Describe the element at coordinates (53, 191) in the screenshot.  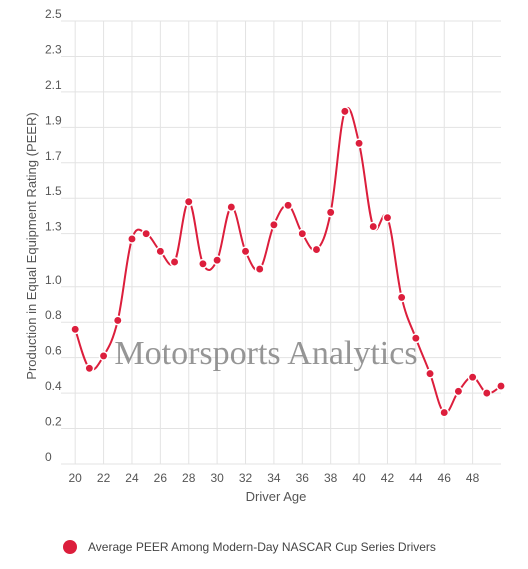
I see `y-tick-label: 1.5` at that location.